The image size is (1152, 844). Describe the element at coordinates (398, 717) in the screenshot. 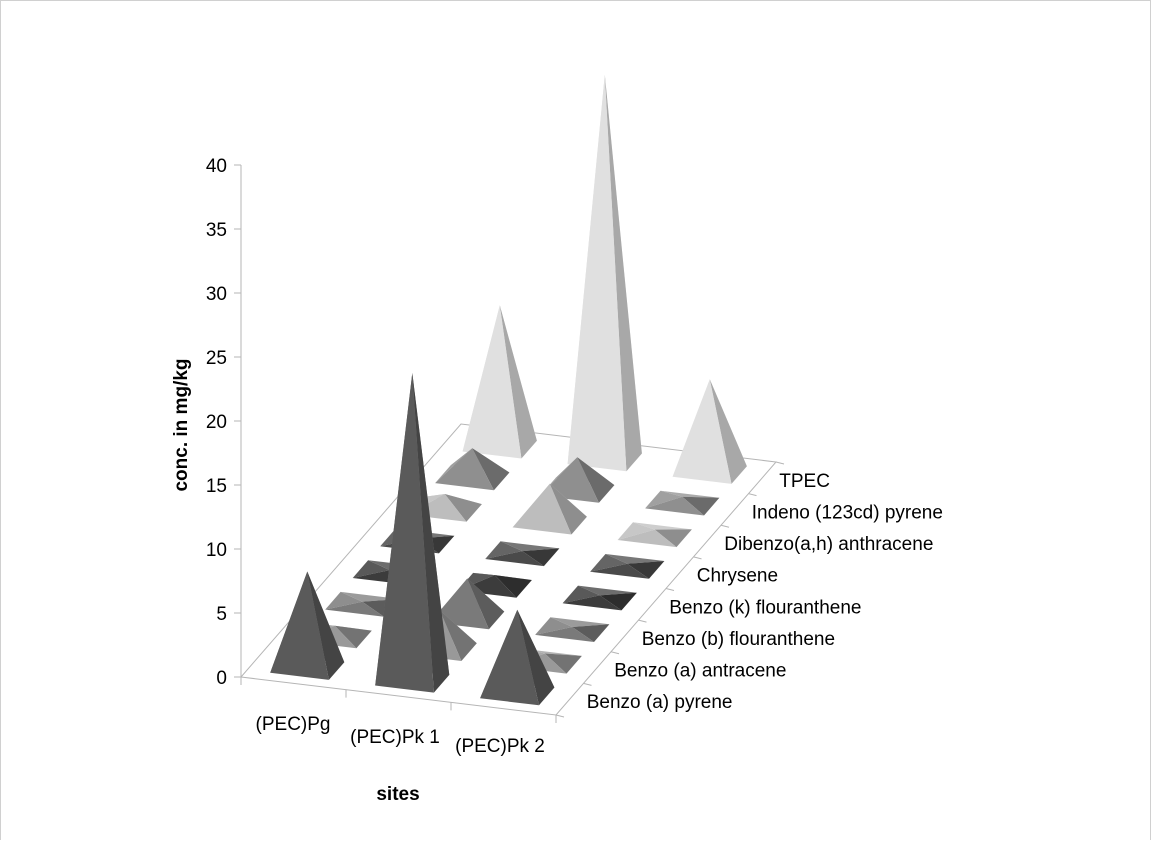

I see `x-axis-categories: (PEC)Pg (PEC)Pk 1 (PEC)Pk 2` at that location.